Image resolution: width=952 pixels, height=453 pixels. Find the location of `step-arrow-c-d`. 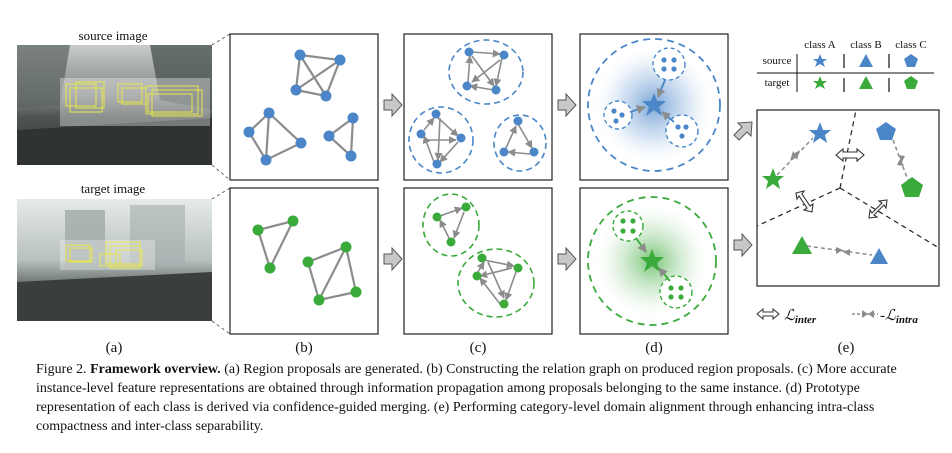

step-arrow-c-d is located at coordinates (567, 182).